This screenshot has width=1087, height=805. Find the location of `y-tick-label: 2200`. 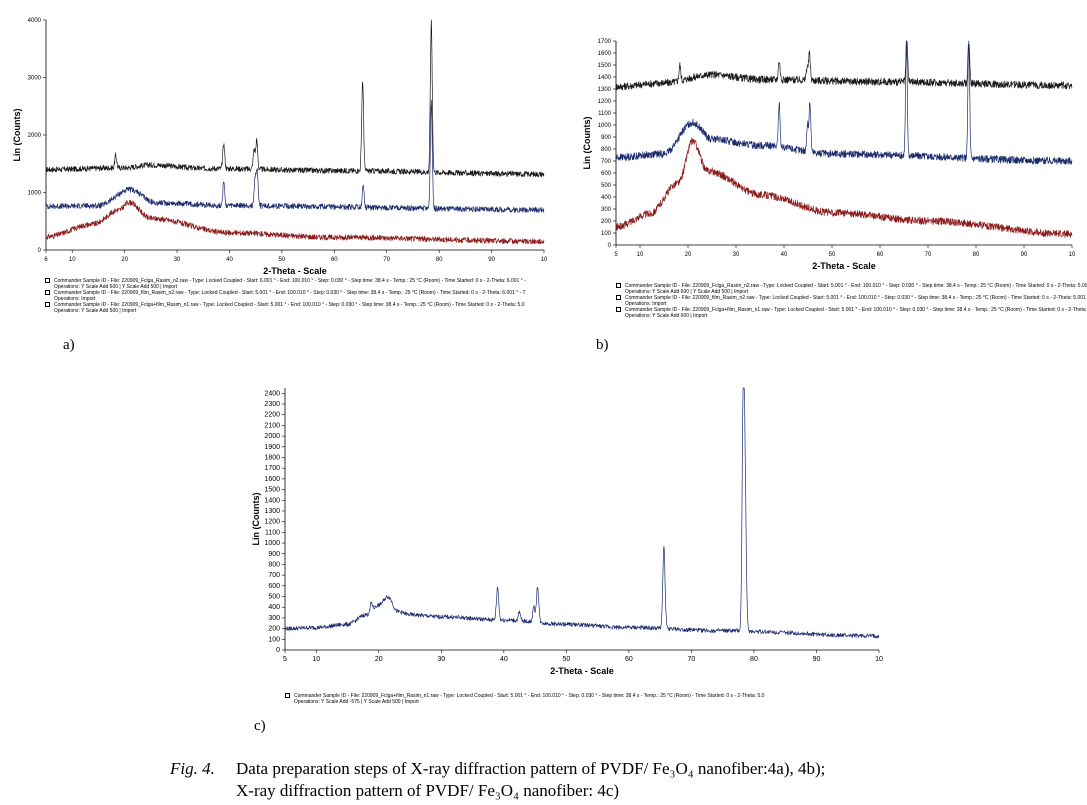

y-tick-label: 2200 is located at coordinates (272, 415).